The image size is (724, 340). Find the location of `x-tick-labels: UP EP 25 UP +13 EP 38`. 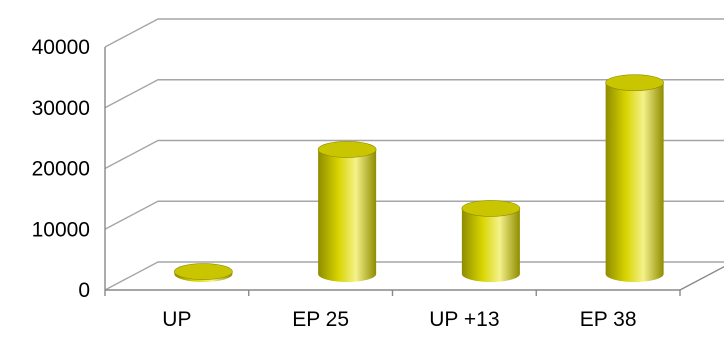

x-tick-labels: UP EP 25 UP +13 EP 38 is located at coordinates (399, 319).